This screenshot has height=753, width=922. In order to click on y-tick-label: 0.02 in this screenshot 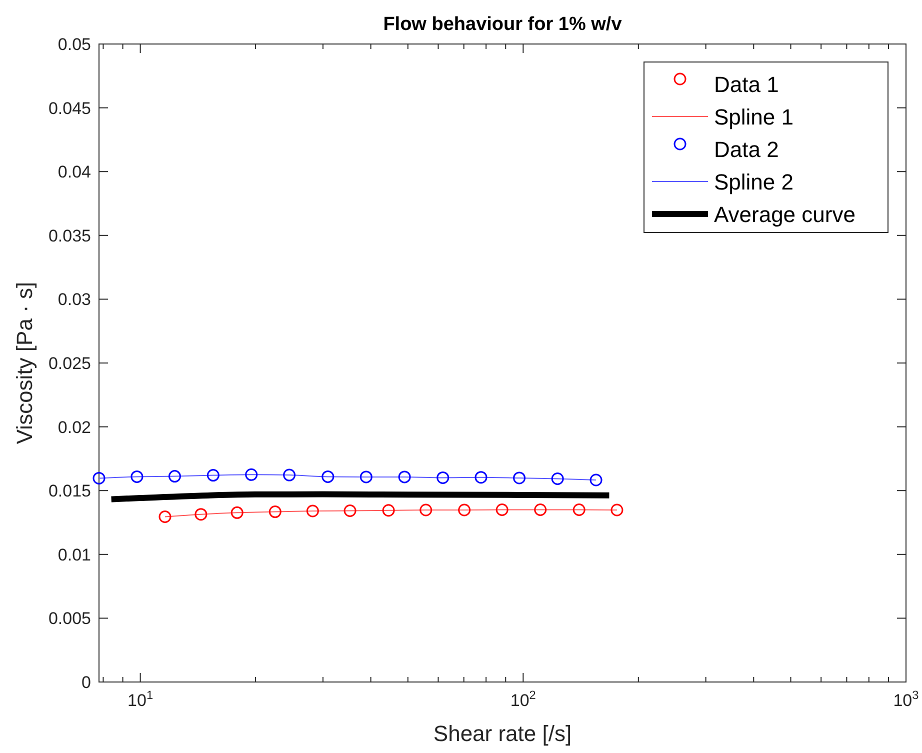, I will do `click(74, 427)`.